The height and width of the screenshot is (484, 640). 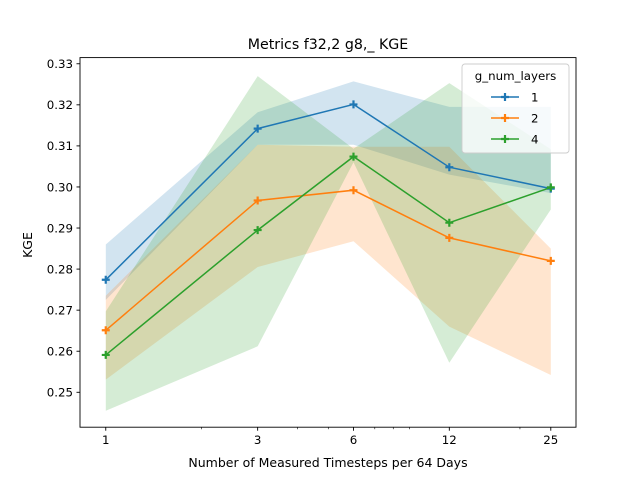 What do you see at coordinates (60, 310) in the screenshot?
I see `y-tick-label: 0.27` at bounding box center [60, 310].